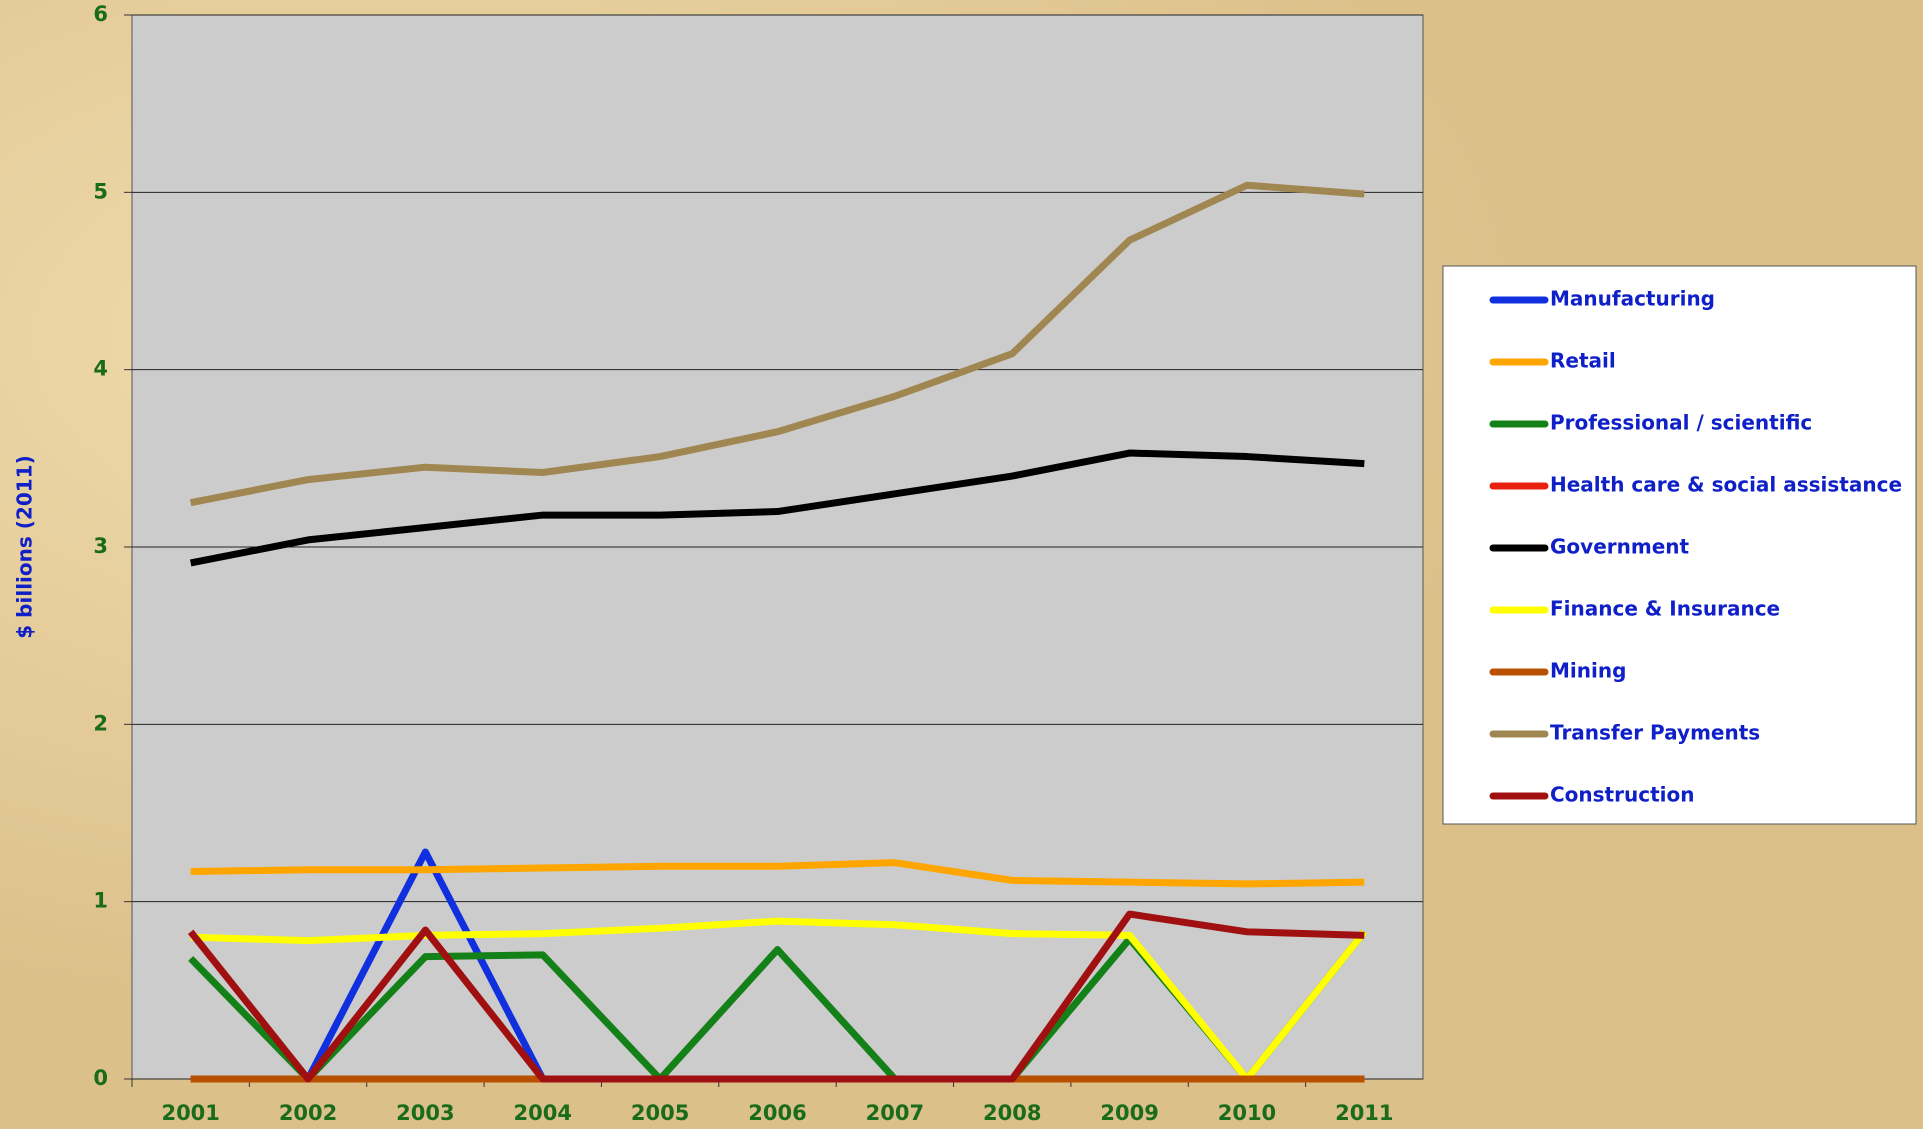  Describe the element at coordinates (1726, 485) in the screenshot. I see `legend-label: Health care & social assistance` at that location.